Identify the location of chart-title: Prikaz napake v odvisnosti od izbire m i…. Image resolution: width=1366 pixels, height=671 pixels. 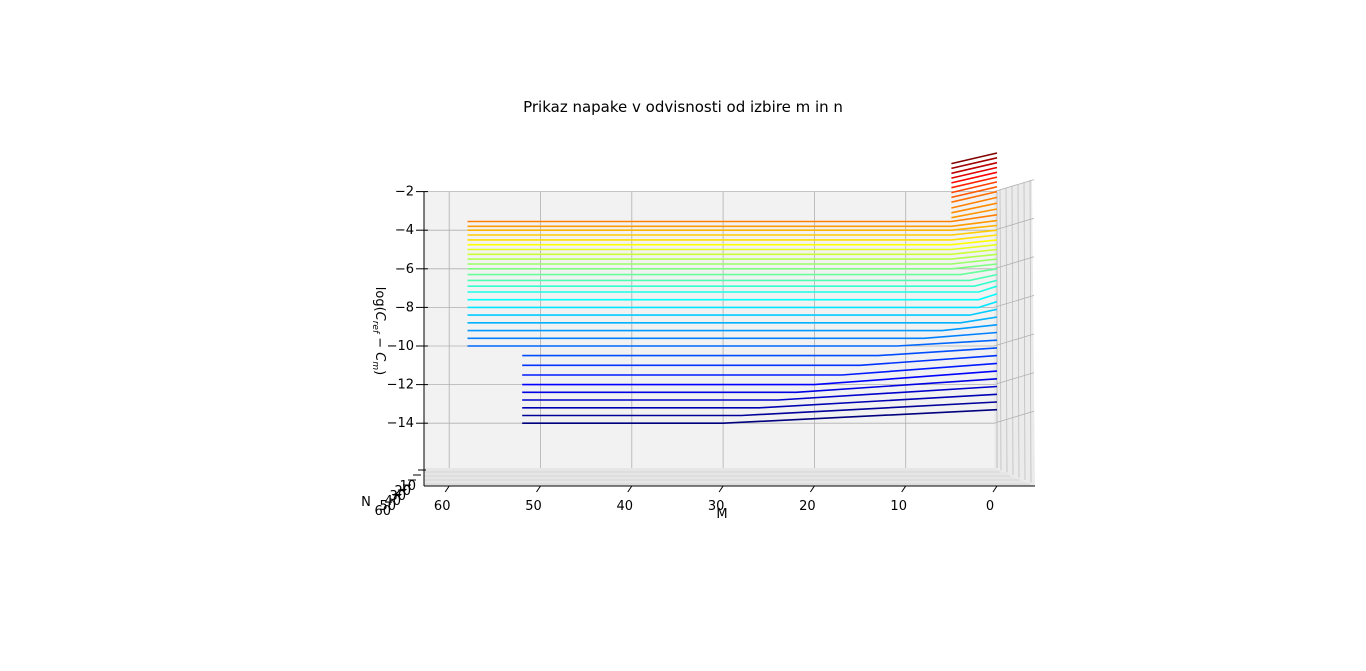
(683, 107).